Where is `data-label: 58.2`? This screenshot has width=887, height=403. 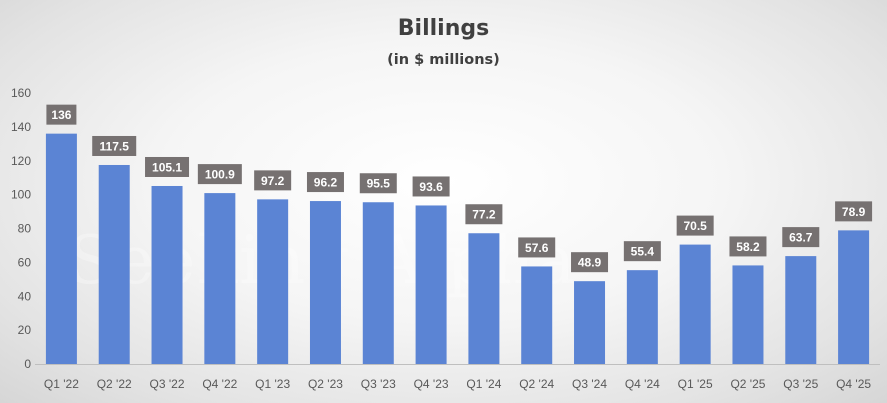 data-label: 58.2 is located at coordinates (748, 247).